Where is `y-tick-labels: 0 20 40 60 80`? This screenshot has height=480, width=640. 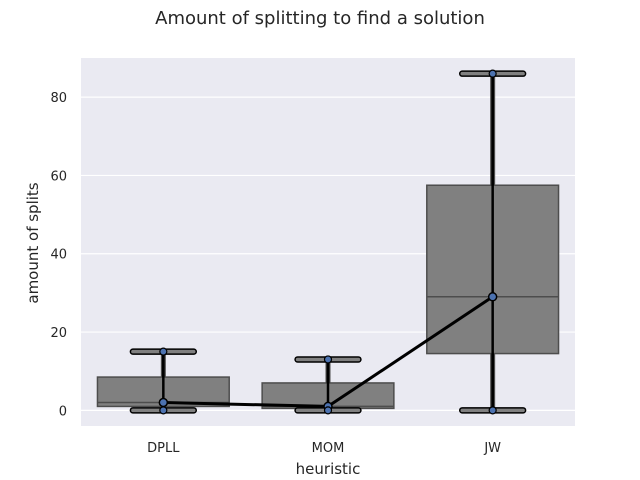
y-tick-labels: 0 20 40 60 80 is located at coordinates (58, 255).